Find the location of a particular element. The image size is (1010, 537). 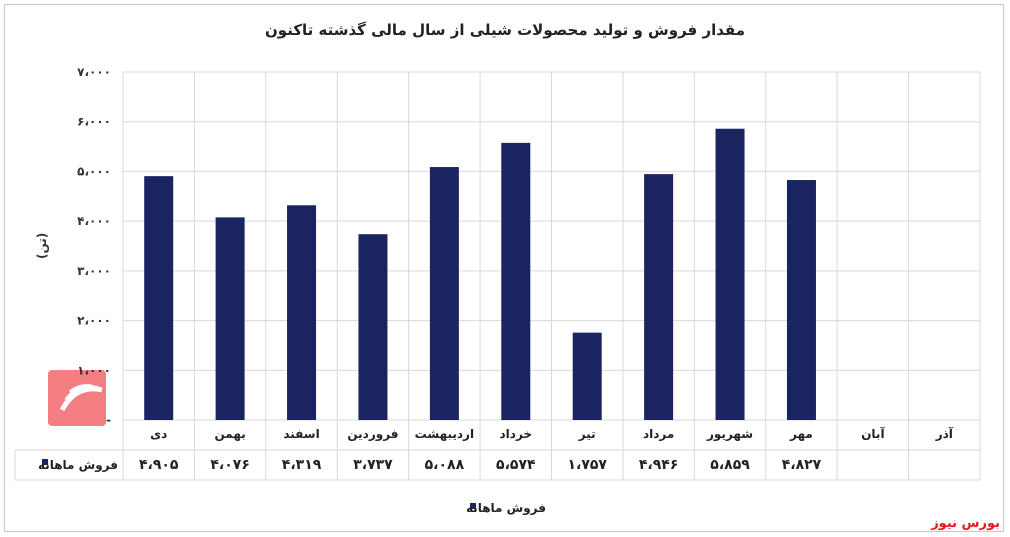

table-value: ۵،۵۷۴ is located at coordinates (516, 465).